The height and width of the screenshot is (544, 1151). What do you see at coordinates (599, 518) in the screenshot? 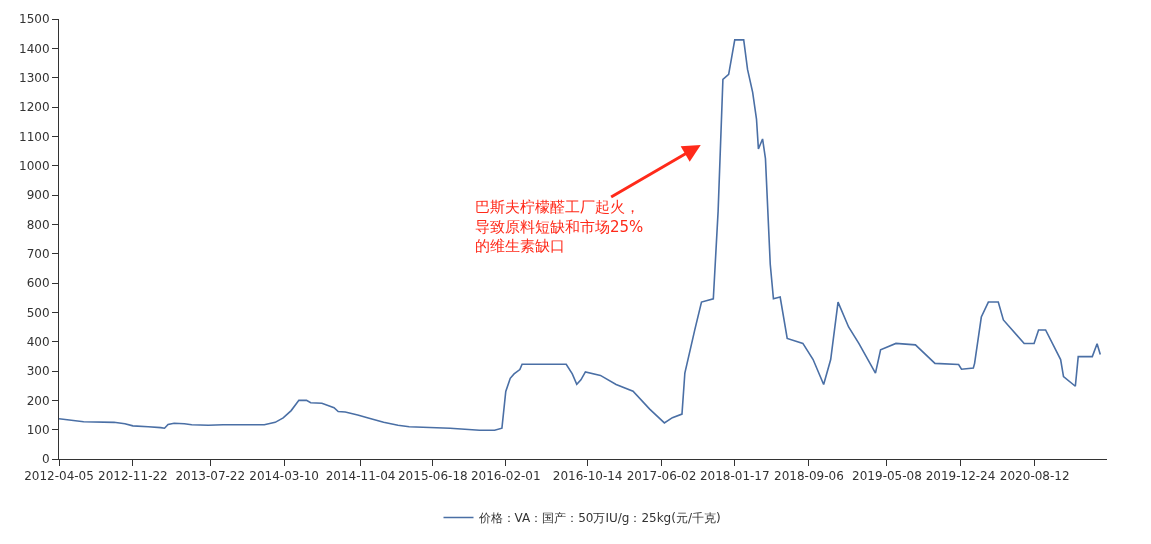
I see `legend-label: 价格：VA：国产：50万IU/g：25kg(元/千克)` at bounding box center [599, 518].